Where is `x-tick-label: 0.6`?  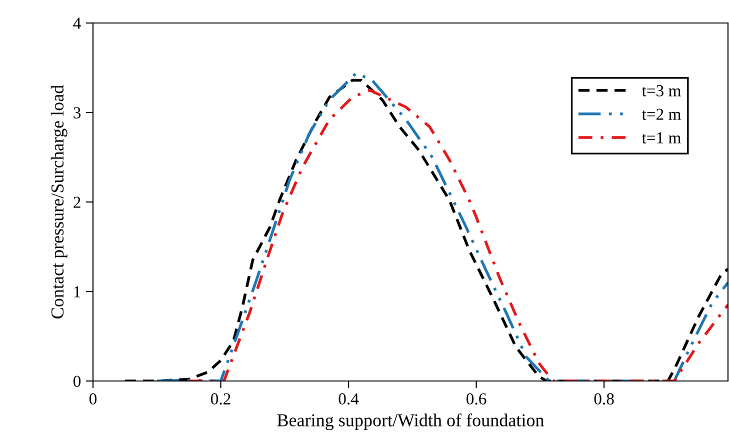
x-tick-label: 0.6 is located at coordinates (476, 399).